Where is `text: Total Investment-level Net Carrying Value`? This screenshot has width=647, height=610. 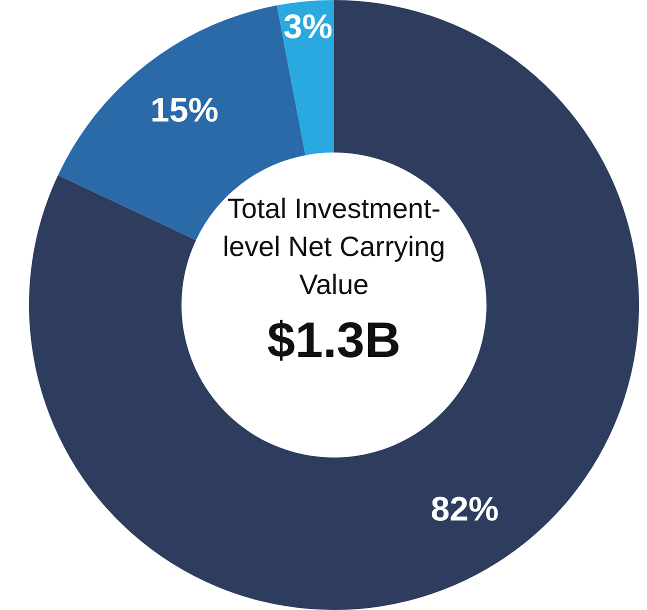
text: Total Investment-level Net Carrying Value is located at coordinates (334, 247).